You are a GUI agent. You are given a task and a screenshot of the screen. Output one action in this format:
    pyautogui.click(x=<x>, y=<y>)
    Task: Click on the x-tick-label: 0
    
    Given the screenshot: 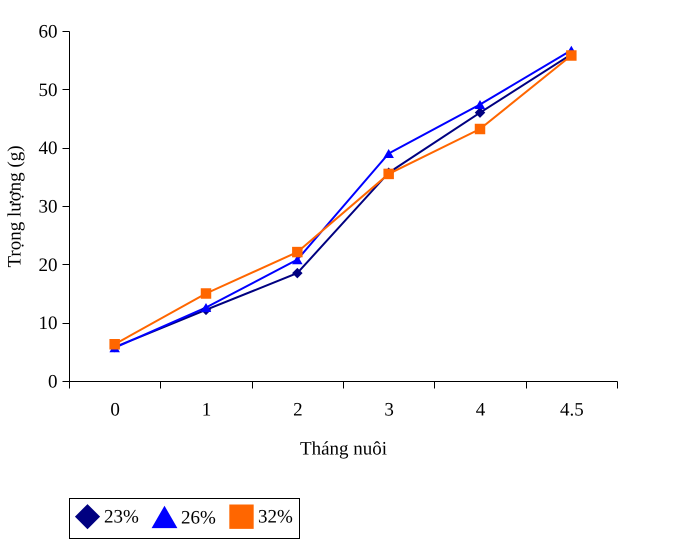 What is the action you would take?
    pyautogui.click(x=115, y=410)
    